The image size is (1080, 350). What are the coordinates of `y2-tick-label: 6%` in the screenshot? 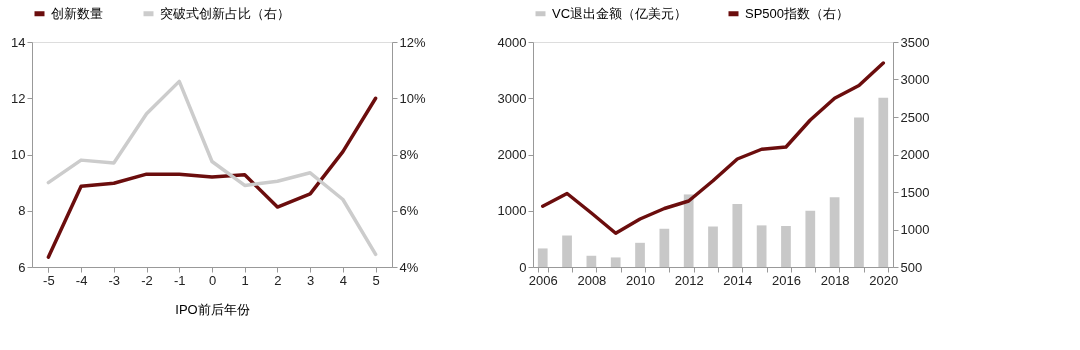 It's located at (409, 211).